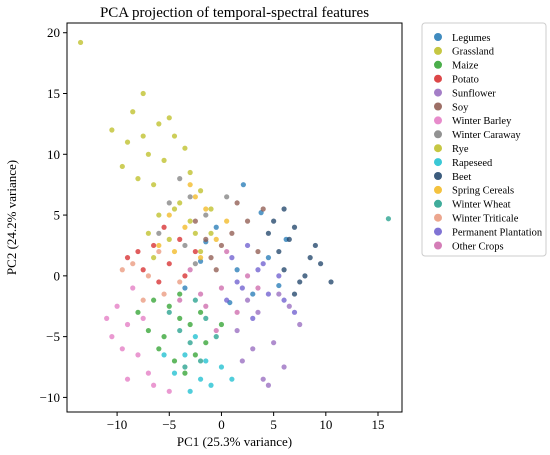  Describe the element at coordinates (273, 424) in the screenshot. I see `x-tick-label: 5` at that location.